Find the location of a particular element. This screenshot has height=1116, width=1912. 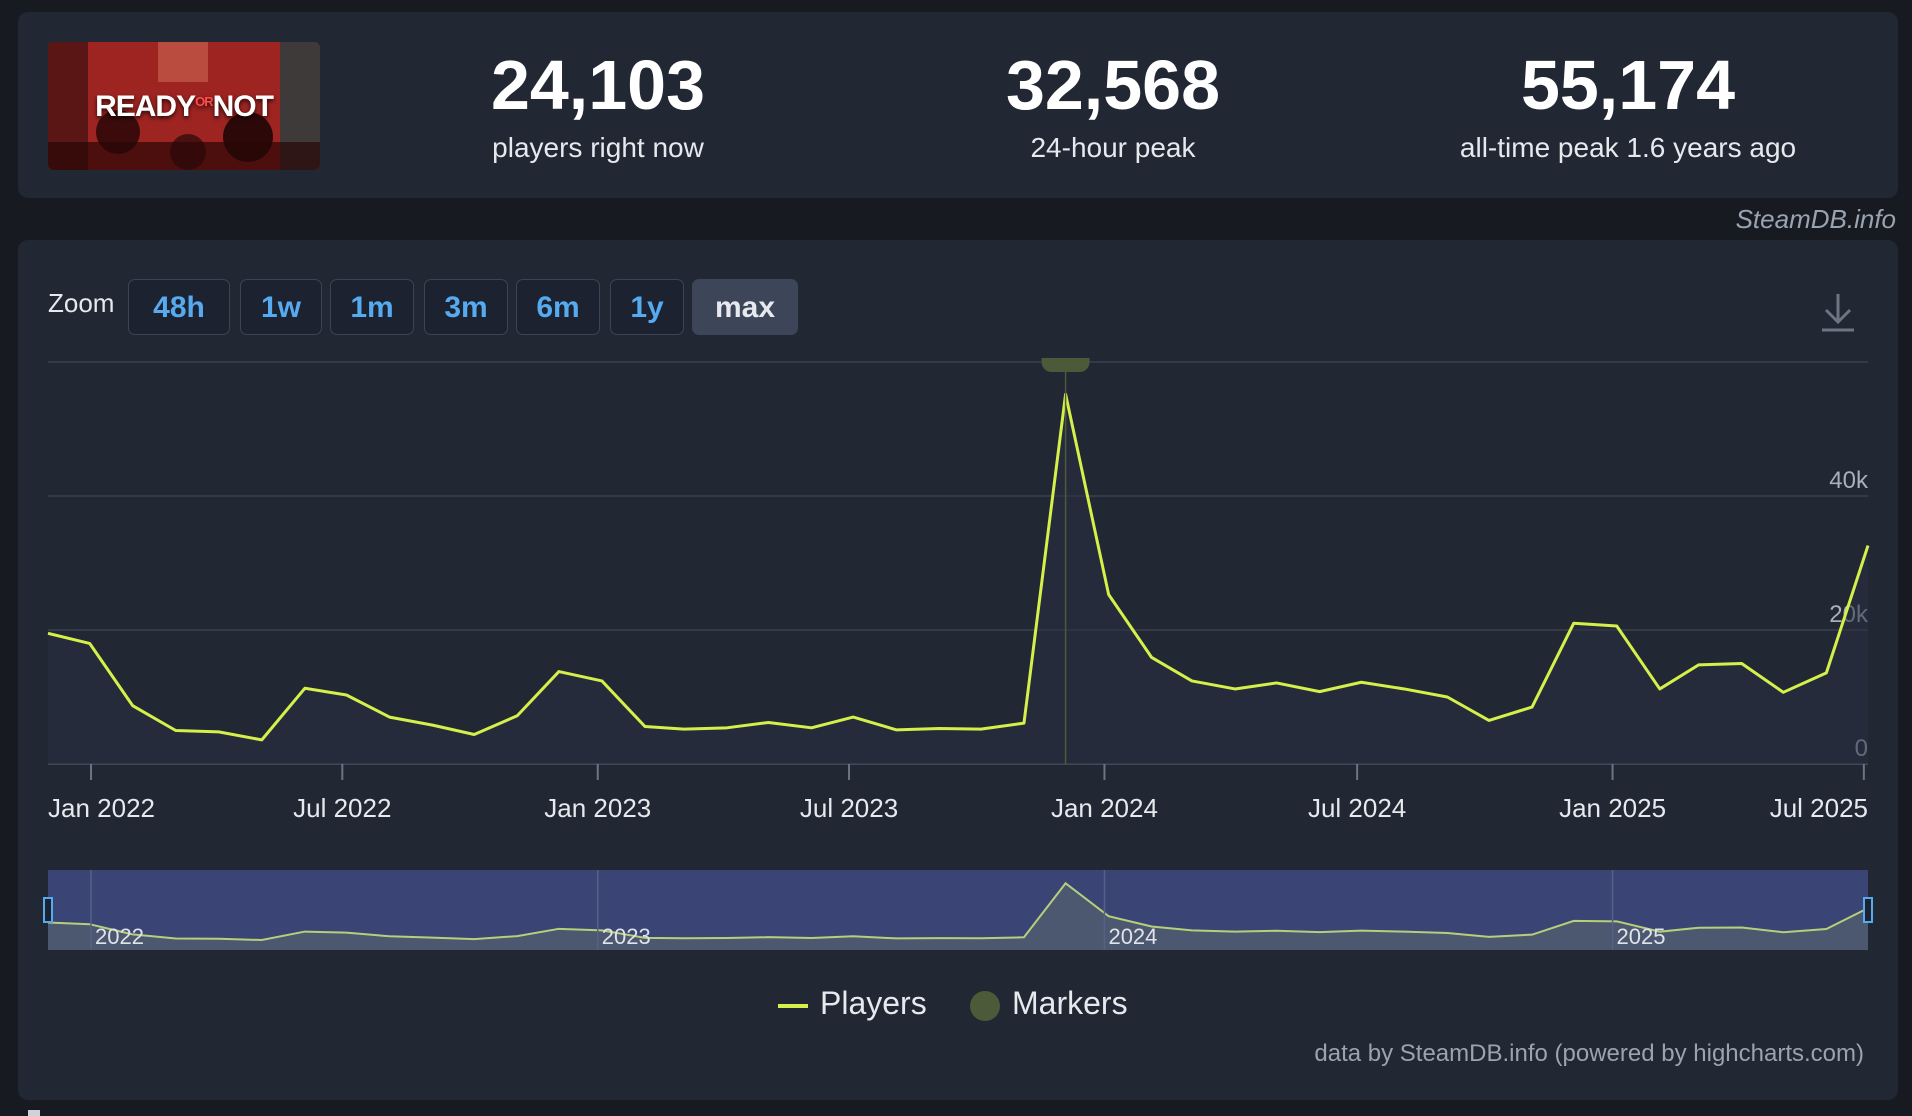

marker-badge is located at coordinates (1065, 365).